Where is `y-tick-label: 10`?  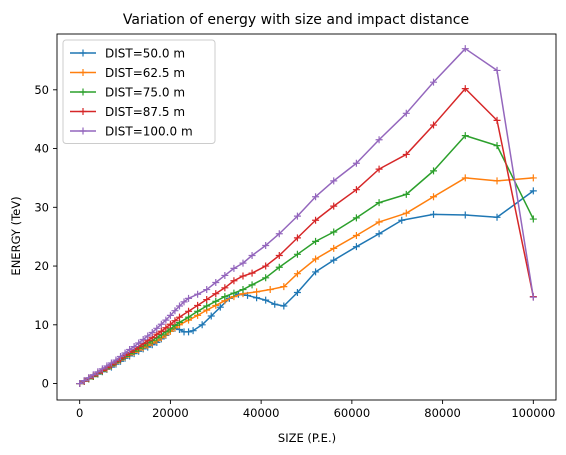 y-tick-label: 10 is located at coordinates (41, 325).